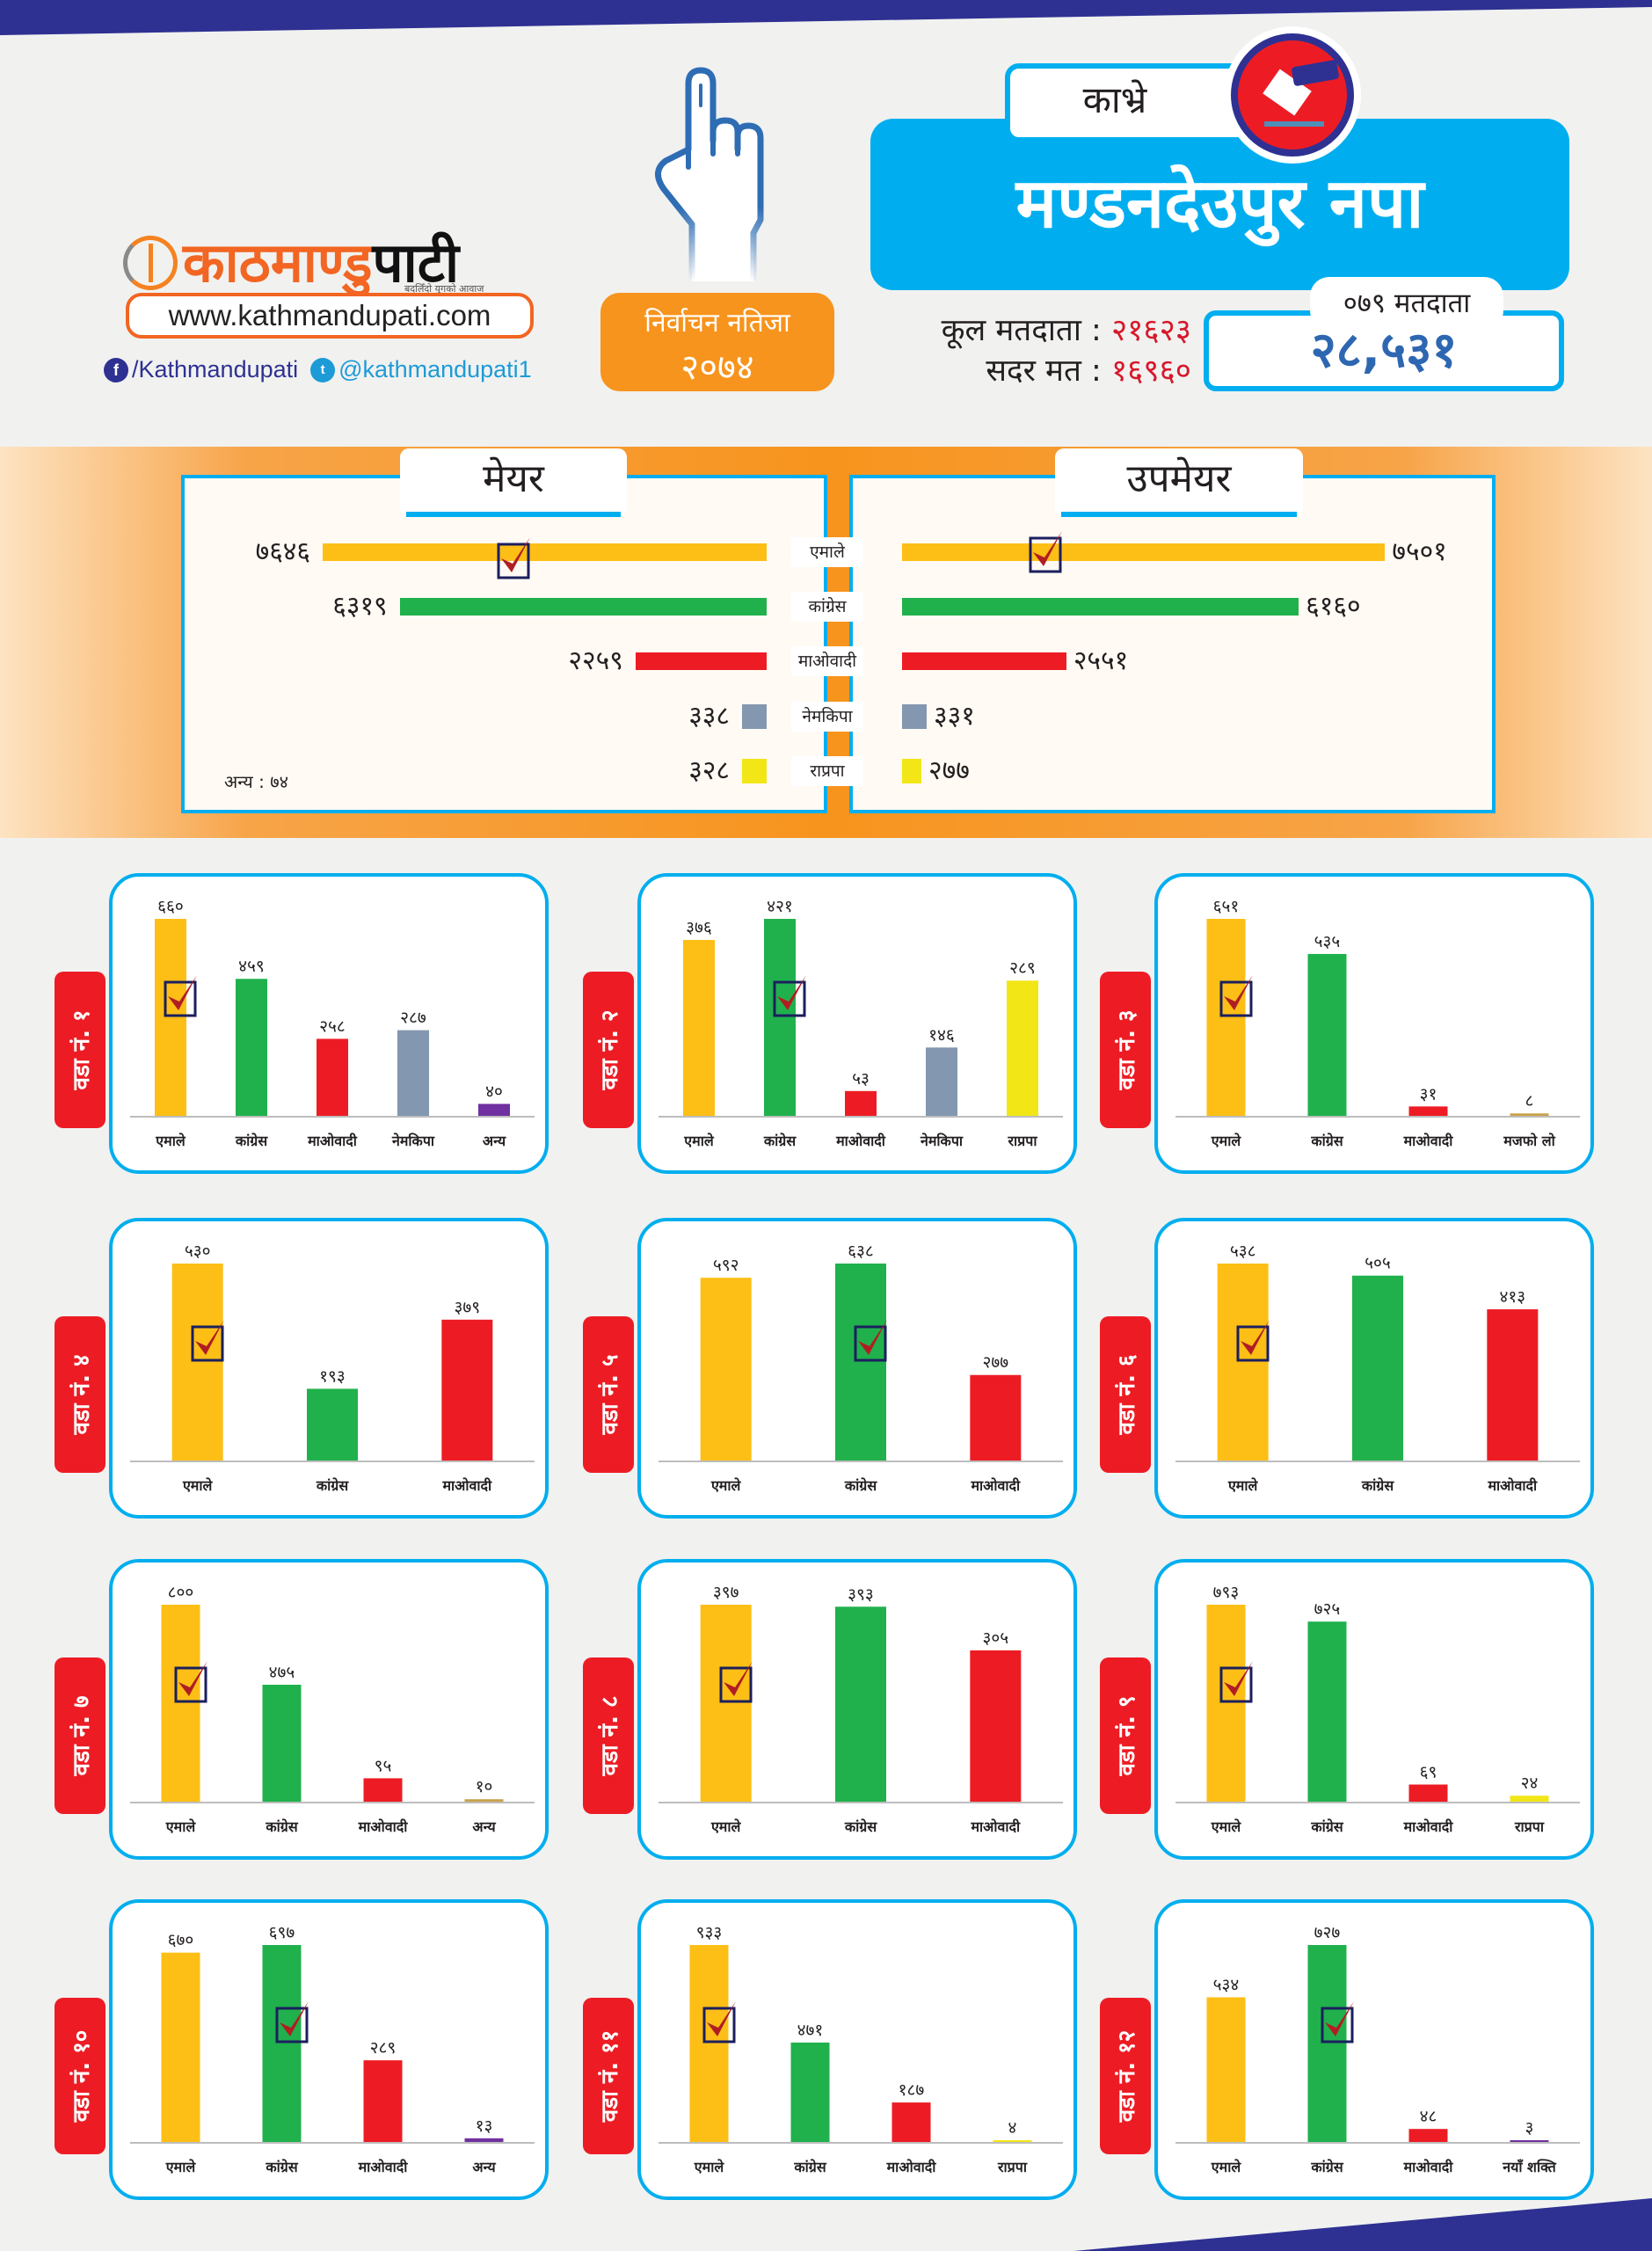  I want to click on twitter-handle: @kathmandupati1, so click(435, 369).